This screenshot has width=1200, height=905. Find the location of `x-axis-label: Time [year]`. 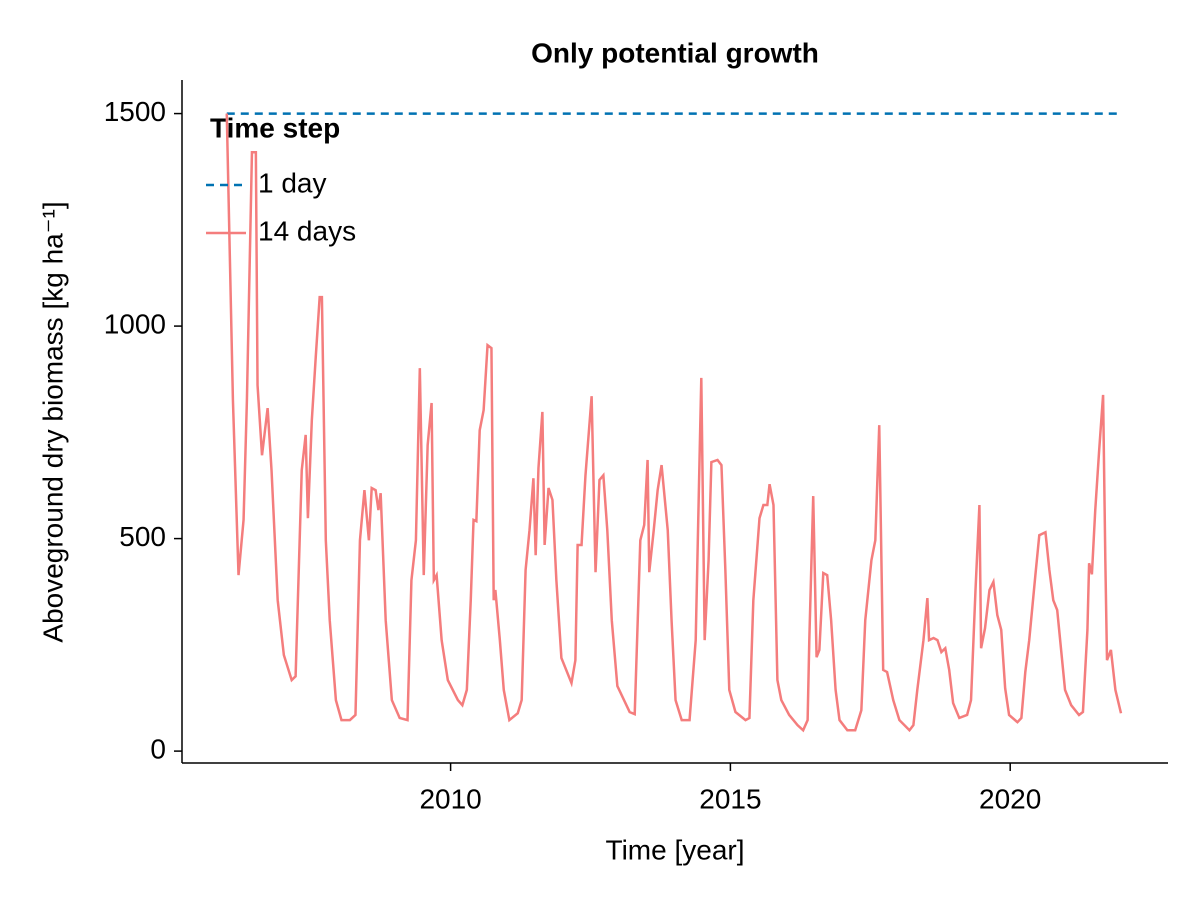

x-axis-label: Time [year] is located at coordinates (675, 849).